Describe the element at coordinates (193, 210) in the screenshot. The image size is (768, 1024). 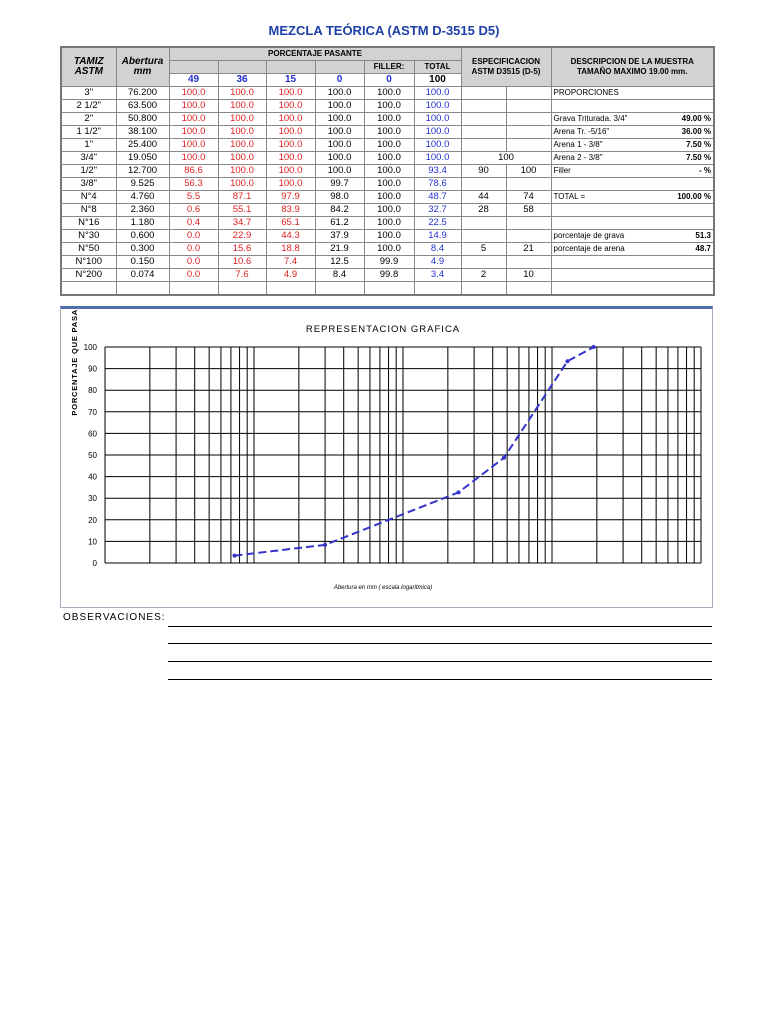
I see `pasante-cell: 0.6` at that location.